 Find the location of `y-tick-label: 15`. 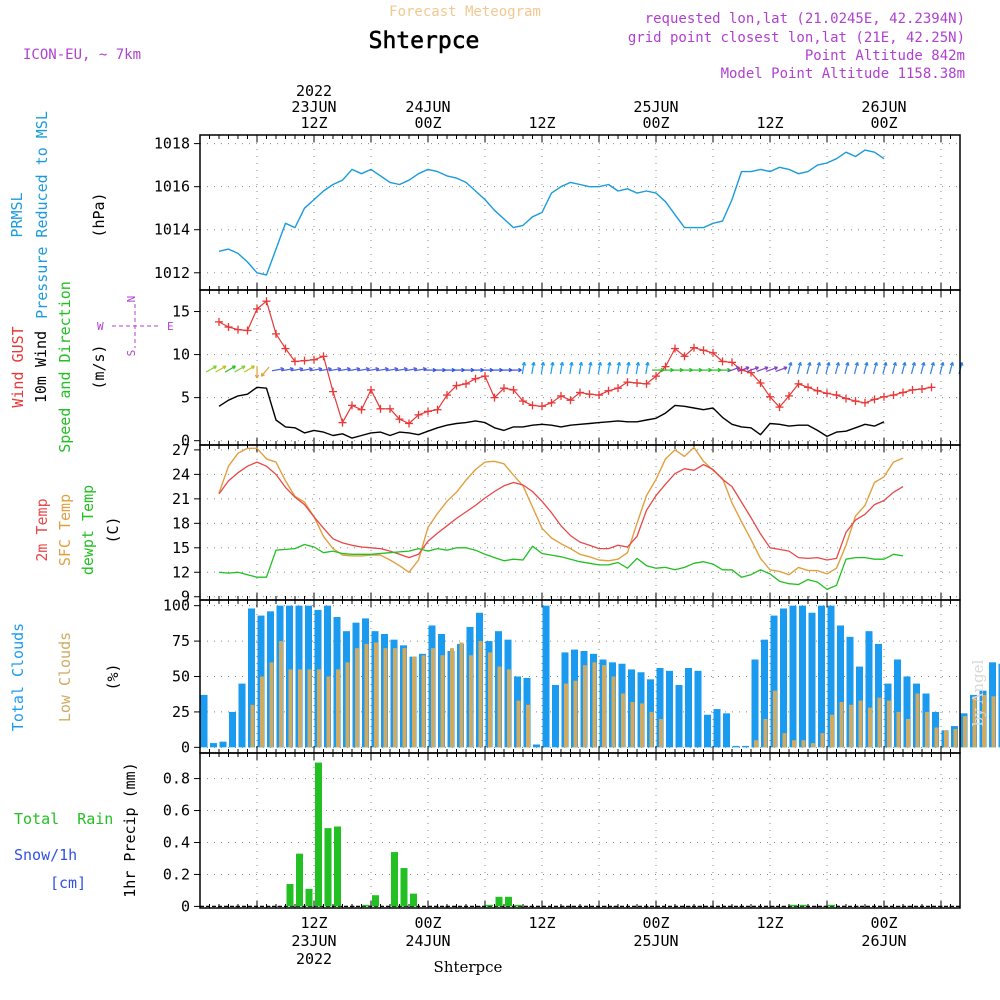

y-tick-label: 15 is located at coordinates (181, 548).